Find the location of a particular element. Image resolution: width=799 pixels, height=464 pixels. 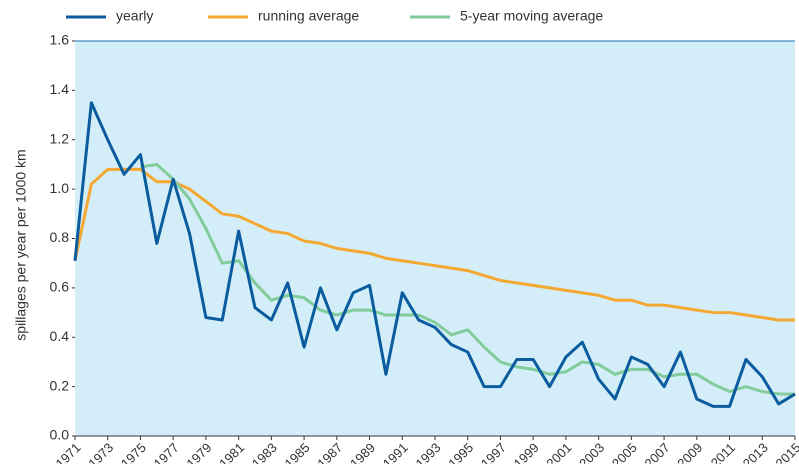

x-tick-label: 1991 is located at coordinates (395, 452).